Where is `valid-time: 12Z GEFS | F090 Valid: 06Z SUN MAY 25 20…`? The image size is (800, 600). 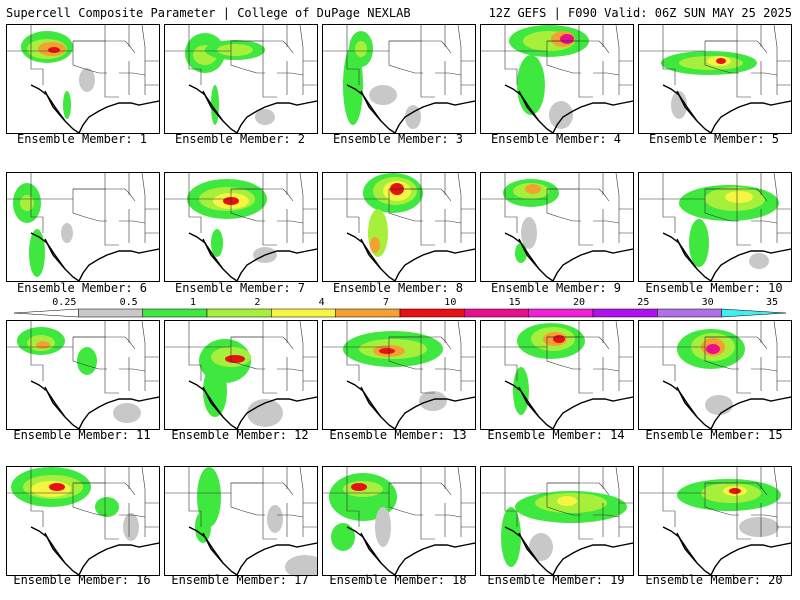 valid-time: 12Z GEFS | F090 Valid: 06Z SUN MAY 25 20… is located at coordinates (640, 13).